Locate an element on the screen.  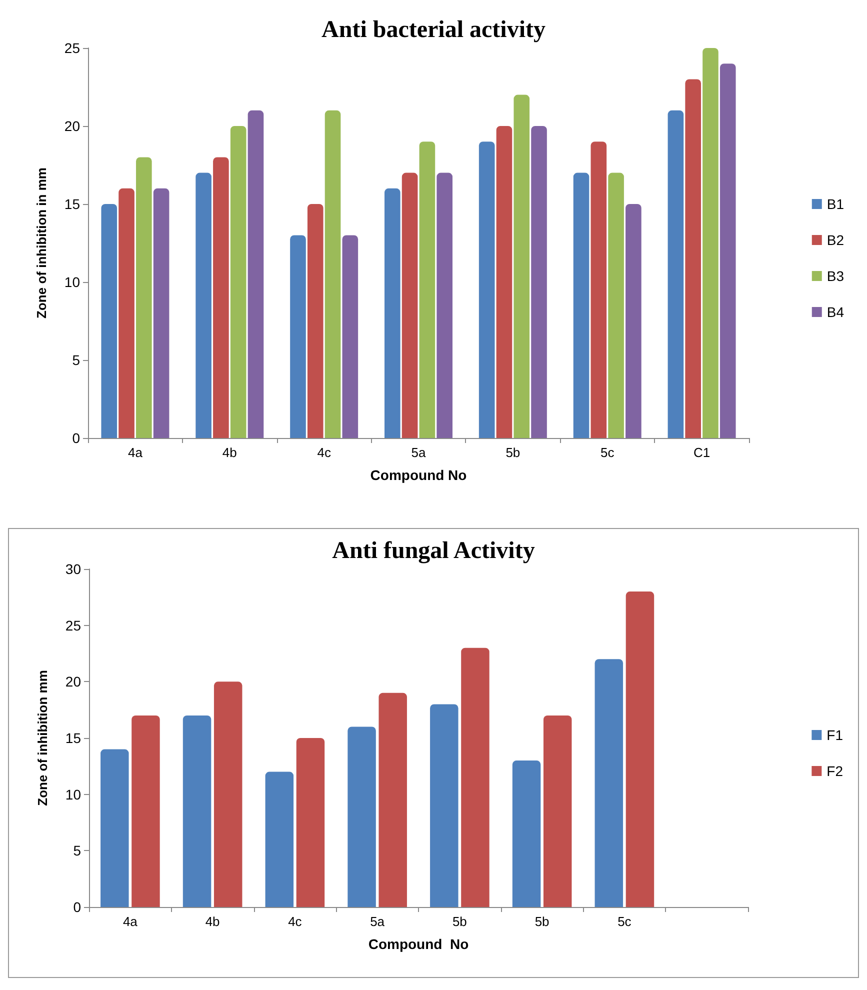
y-tick-label: 30 is located at coordinates (73, 569).